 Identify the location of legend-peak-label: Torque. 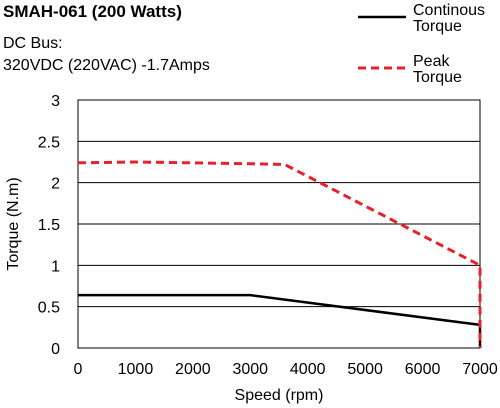
(437, 77).